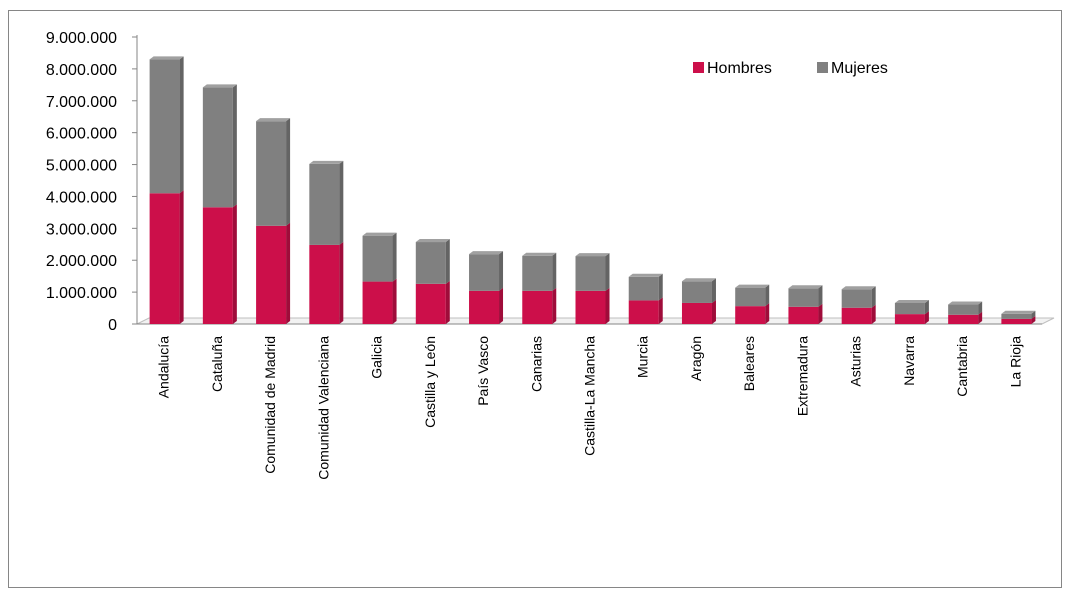 This screenshot has width=1072, height=595. Describe the element at coordinates (501, 271) in the screenshot. I see `bar-side-pais-vasco-mujeres` at that location.